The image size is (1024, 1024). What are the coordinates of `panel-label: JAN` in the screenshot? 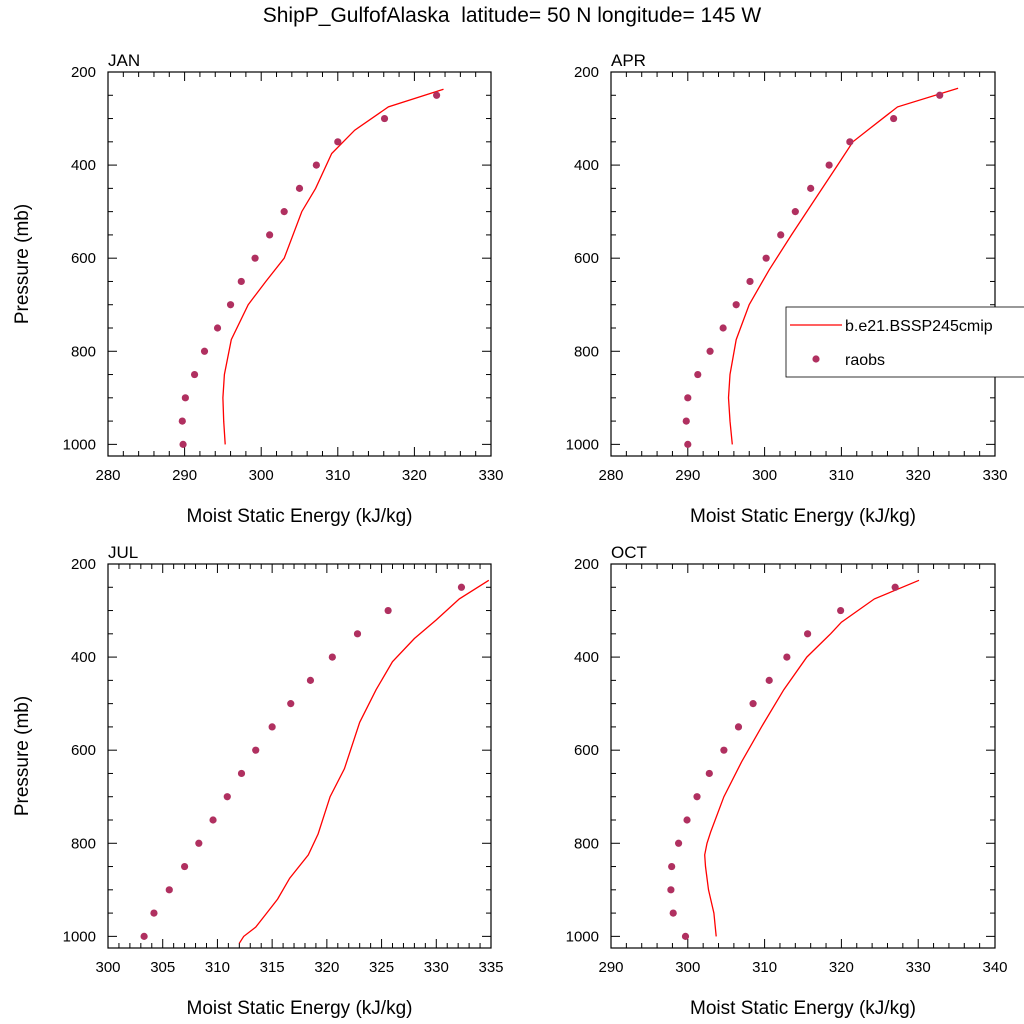 It's located at (124, 60).